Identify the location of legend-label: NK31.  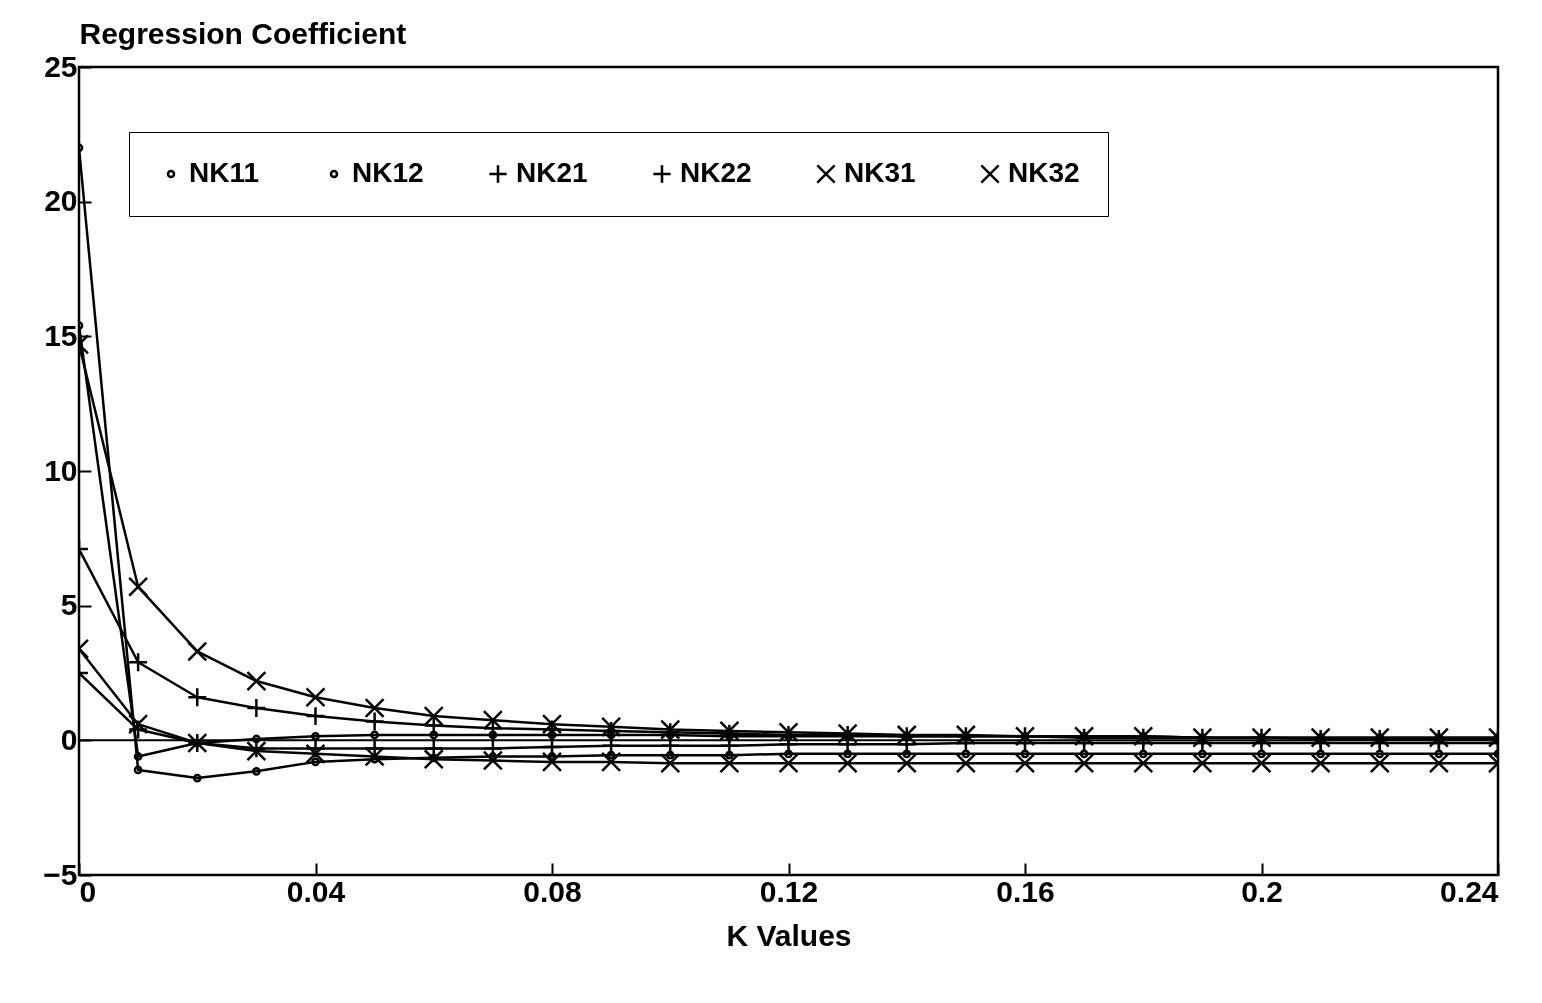
(880, 172).